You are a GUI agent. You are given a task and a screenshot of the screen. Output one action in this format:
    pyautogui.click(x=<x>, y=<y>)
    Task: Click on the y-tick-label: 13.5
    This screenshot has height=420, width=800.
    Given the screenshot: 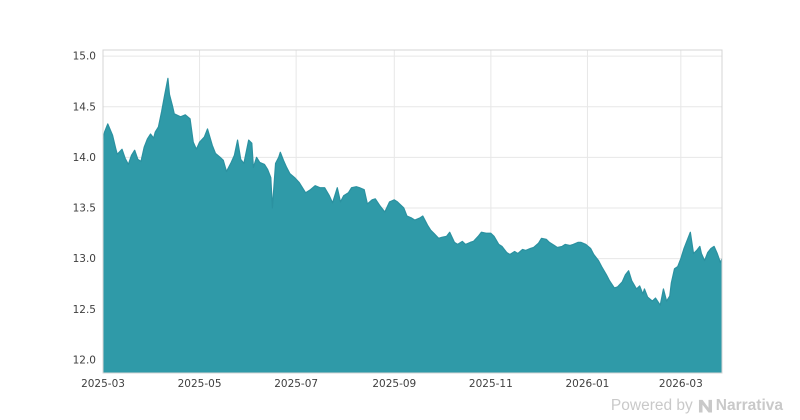 What is the action you would take?
    pyautogui.click(x=84, y=209)
    